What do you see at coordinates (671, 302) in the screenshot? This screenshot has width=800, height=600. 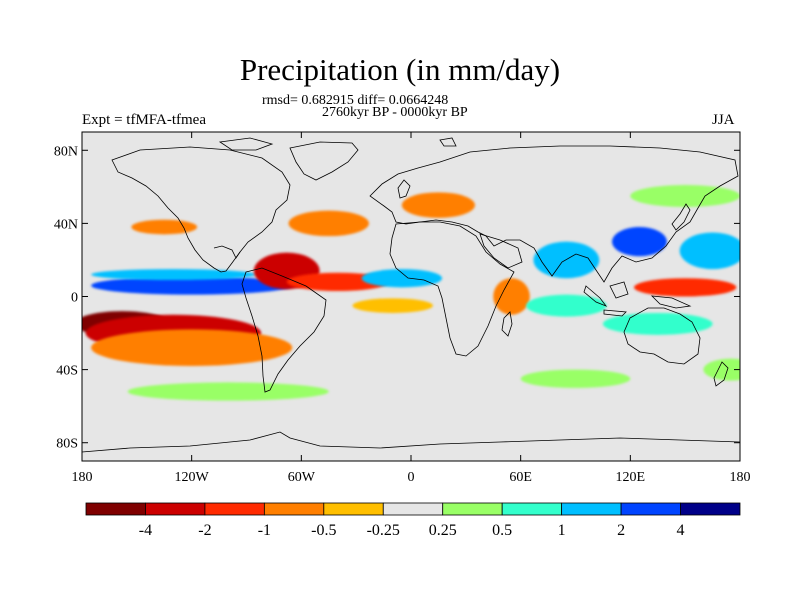 I see `coastline-new-guinea` at bounding box center [671, 302].